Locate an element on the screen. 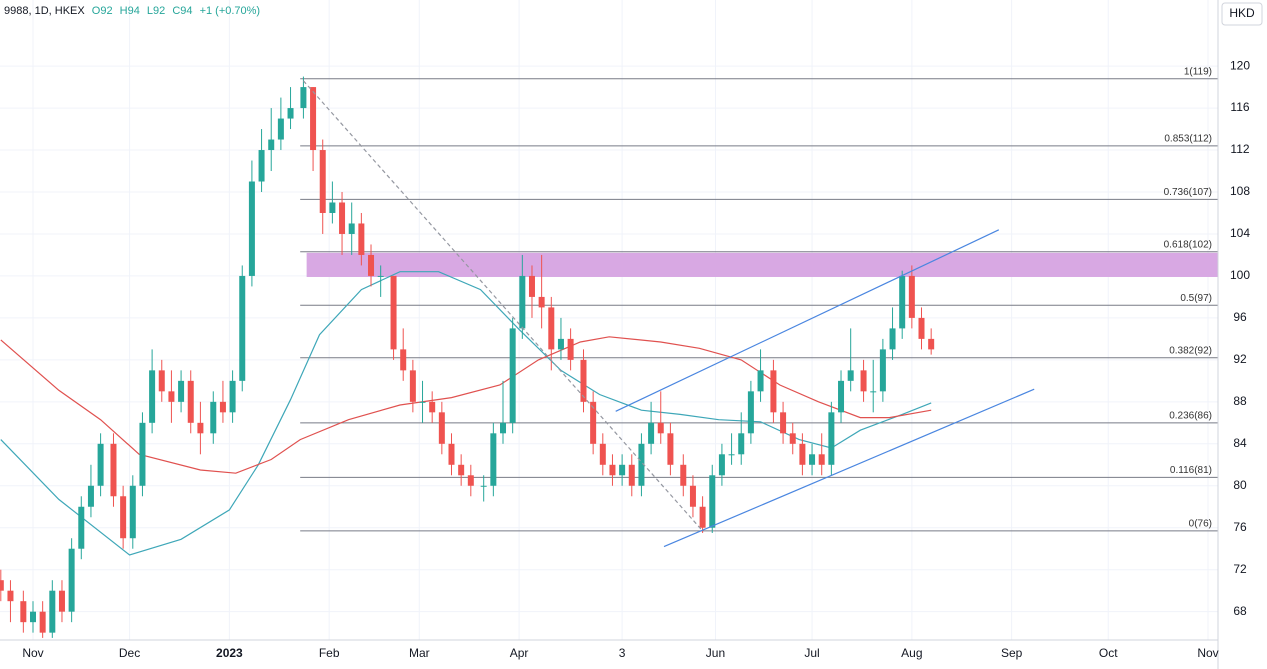 The width and height of the screenshot is (1267, 669). y-tick-label: 68 is located at coordinates (1240, 611).